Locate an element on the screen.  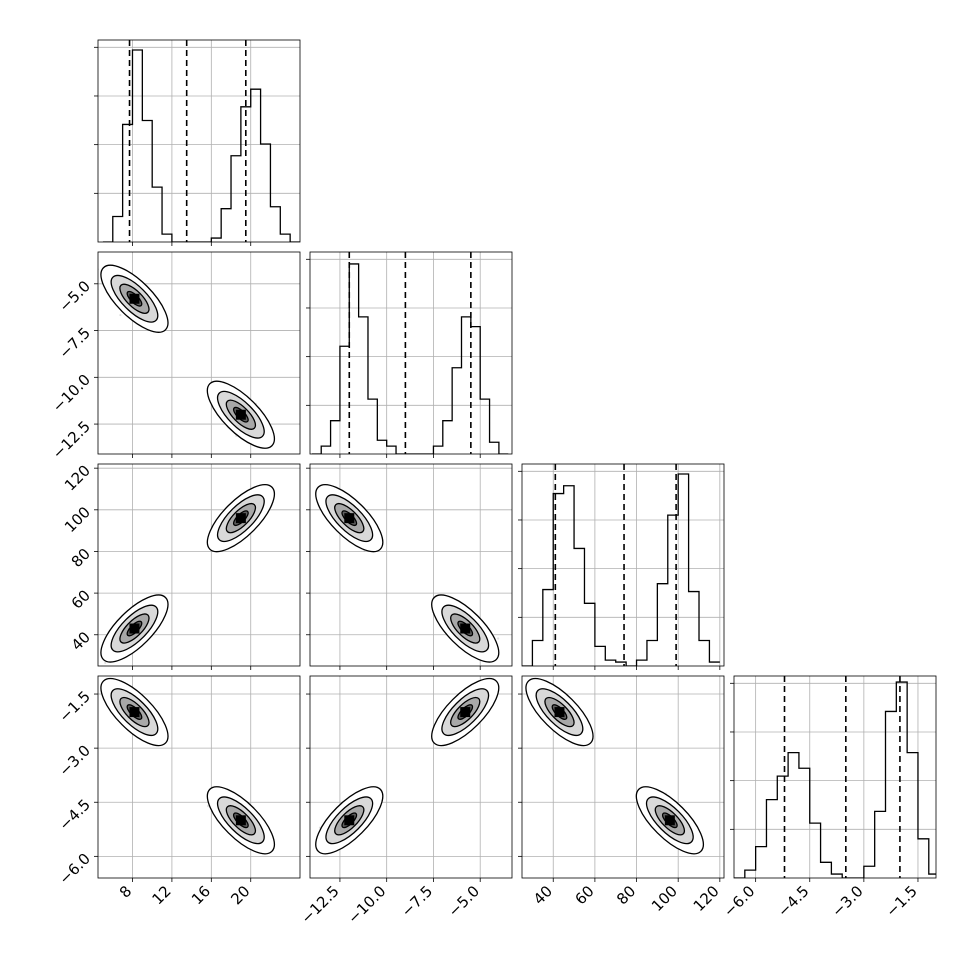
x-tick-label: 12 is located at coordinates (162, 895).